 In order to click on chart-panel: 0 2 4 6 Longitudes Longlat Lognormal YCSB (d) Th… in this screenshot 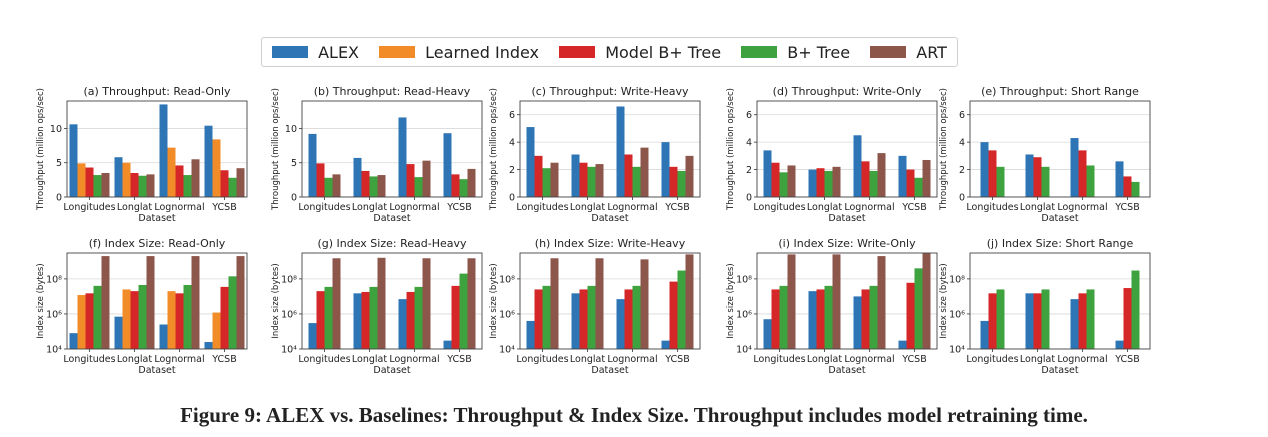, I will do `click(832, 154)`.